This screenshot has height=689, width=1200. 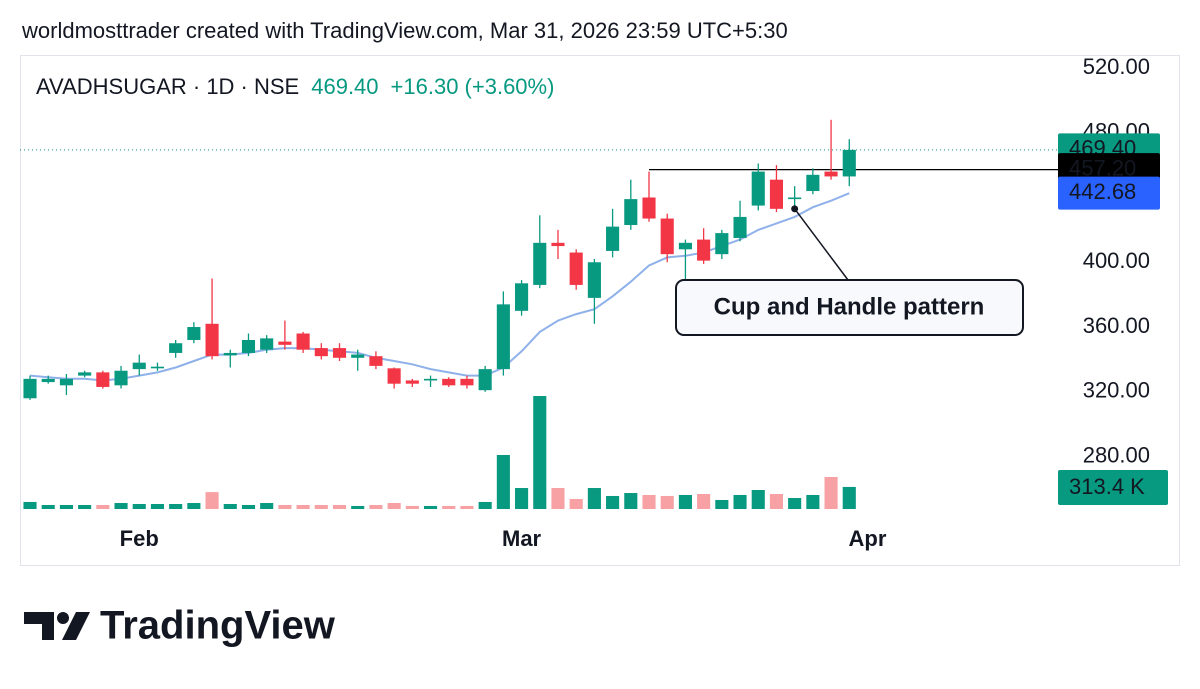 I want to click on hline-label: 457.20, so click(x=1102, y=167).